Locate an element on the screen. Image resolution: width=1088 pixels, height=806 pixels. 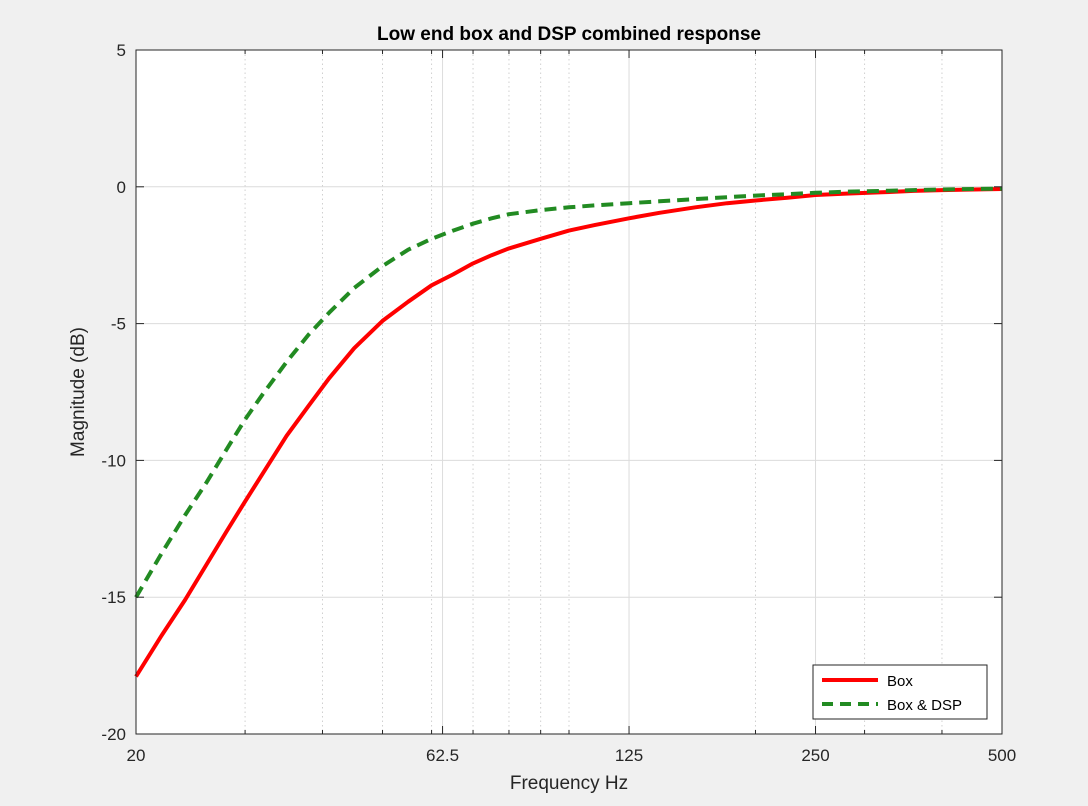
x-tick-label: 125 is located at coordinates (629, 755).